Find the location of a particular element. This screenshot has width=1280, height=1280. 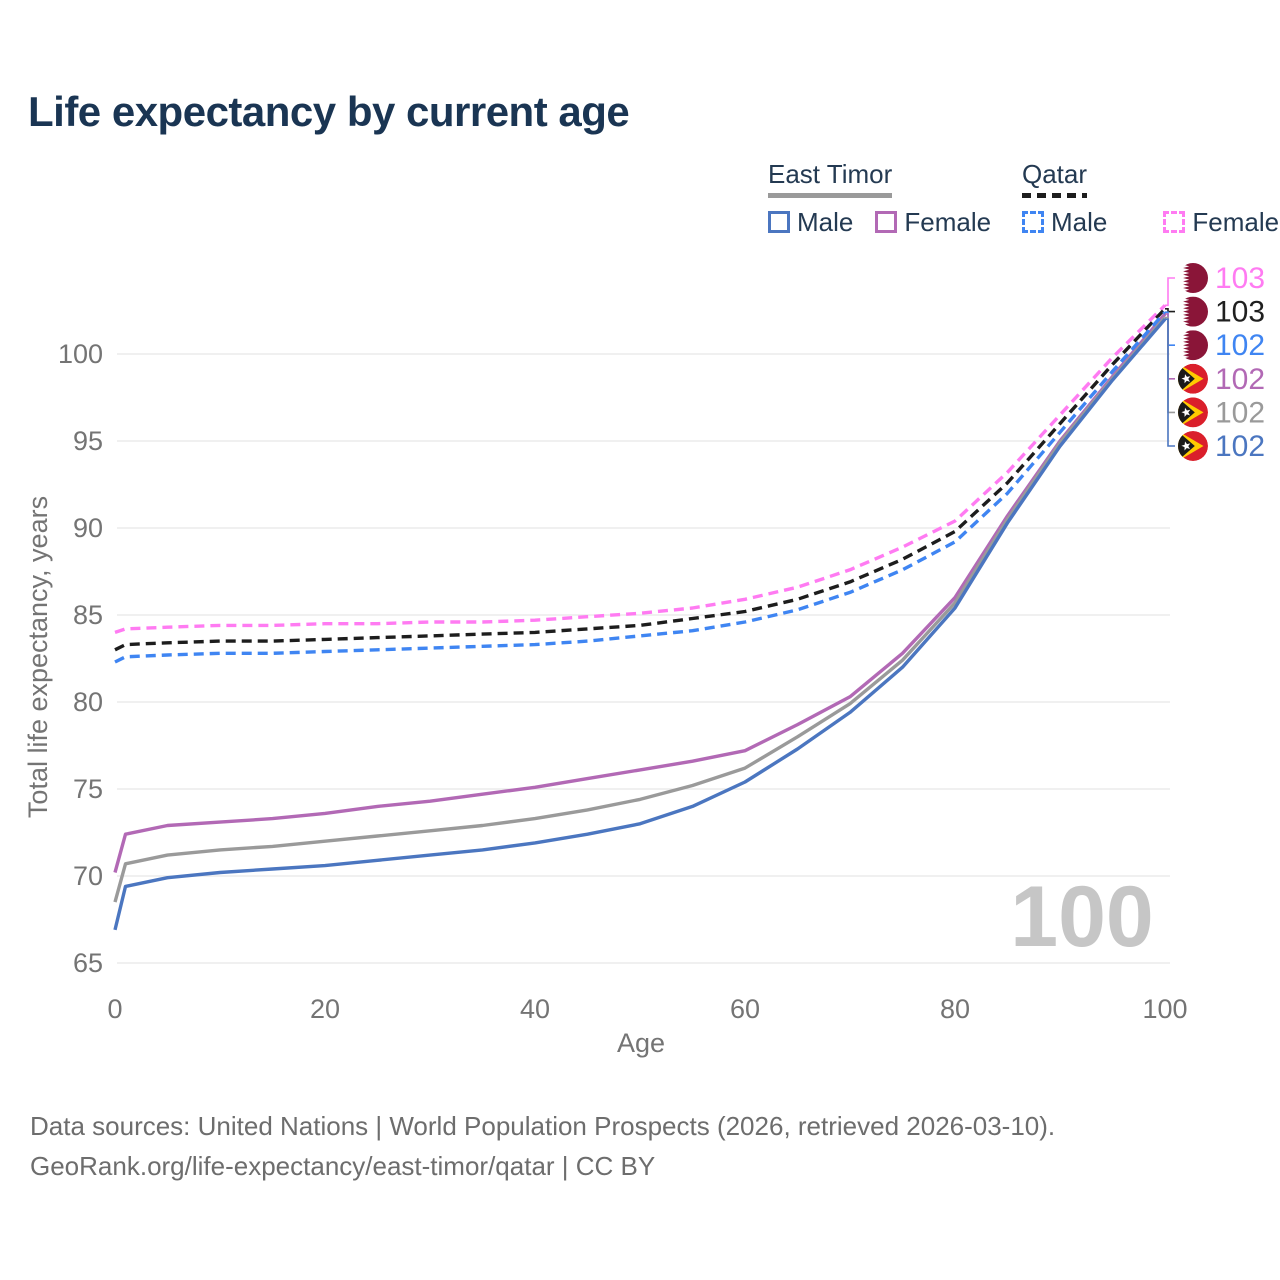

y-tick-label: 70 is located at coordinates (88, 876).